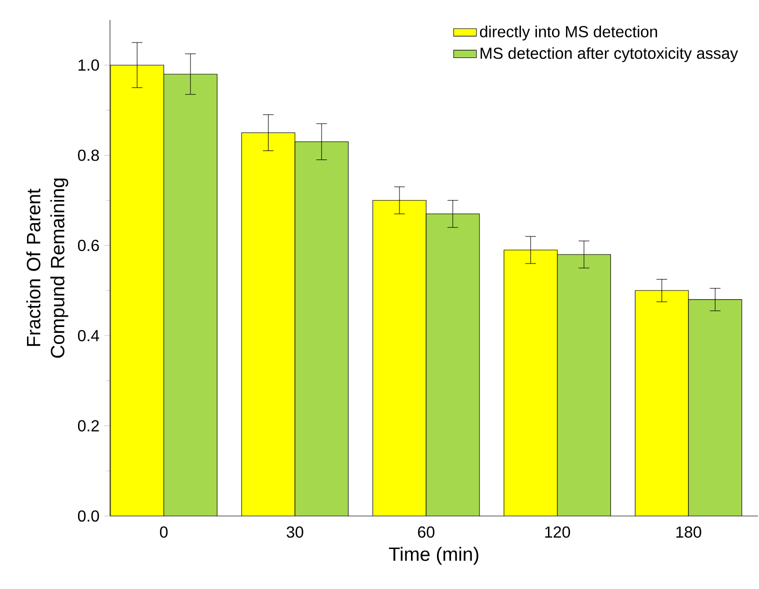 The height and width of the screenshot is (589, 759). What do you see at coordinates (88, 155) in the screenshot?
I see `y-tick-label: 0.8` at bounding box center [88, 155].